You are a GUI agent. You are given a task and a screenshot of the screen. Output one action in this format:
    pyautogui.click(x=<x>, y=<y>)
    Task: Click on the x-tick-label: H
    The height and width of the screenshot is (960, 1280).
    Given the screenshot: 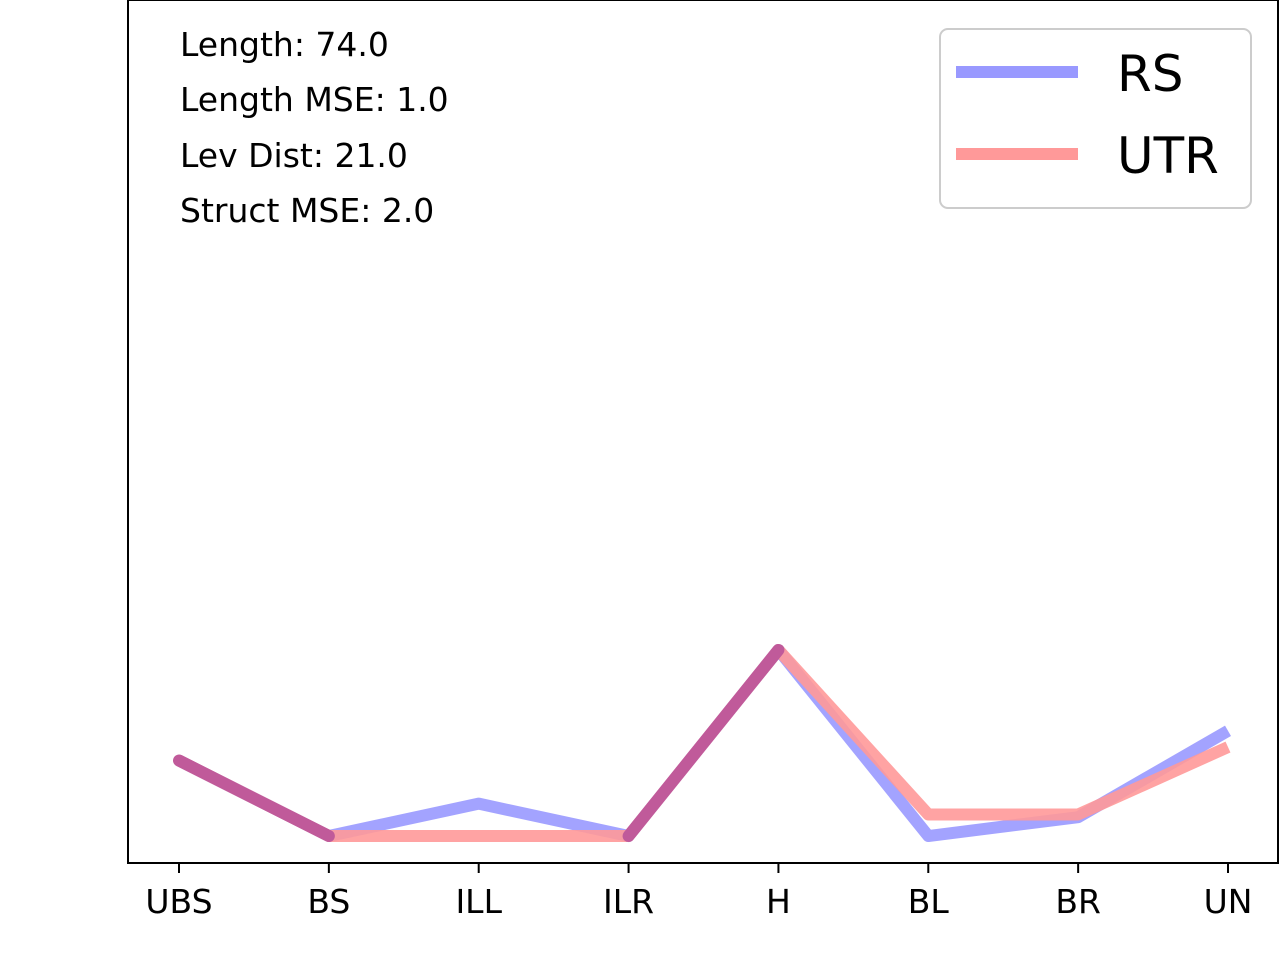 What is the action you would take?
    pyautogui.click(x=778, y=901)
    